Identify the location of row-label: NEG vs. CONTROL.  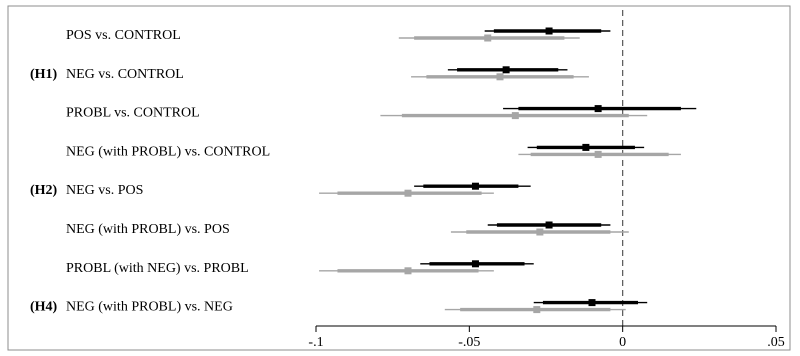
(125, 74).